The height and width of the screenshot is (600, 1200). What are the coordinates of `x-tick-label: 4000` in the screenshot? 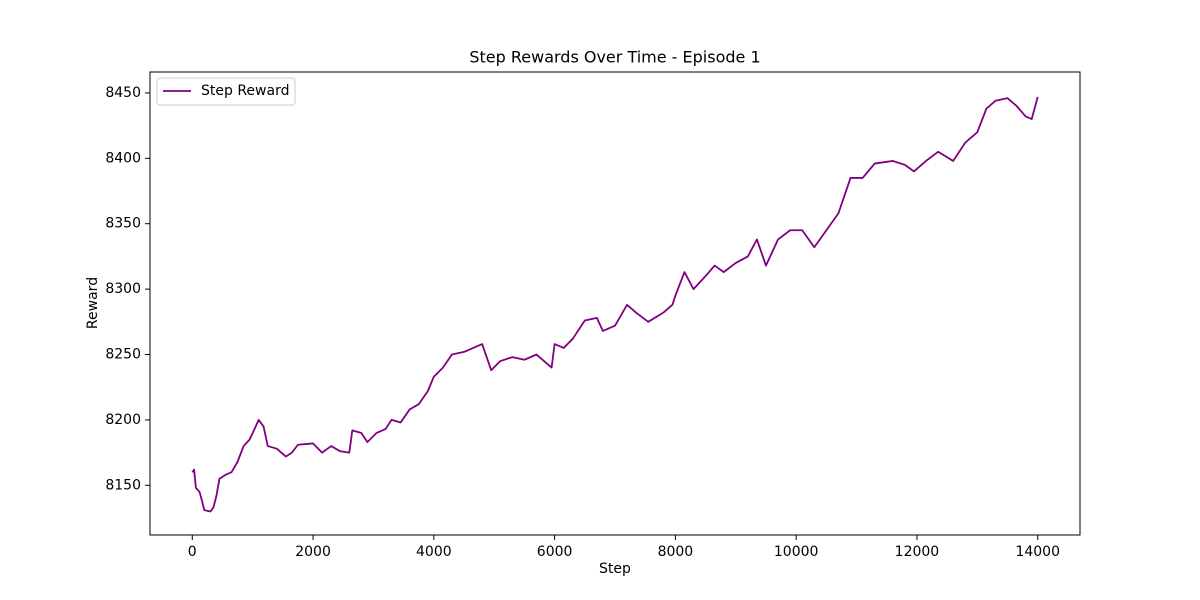 It's located at (434, 552).